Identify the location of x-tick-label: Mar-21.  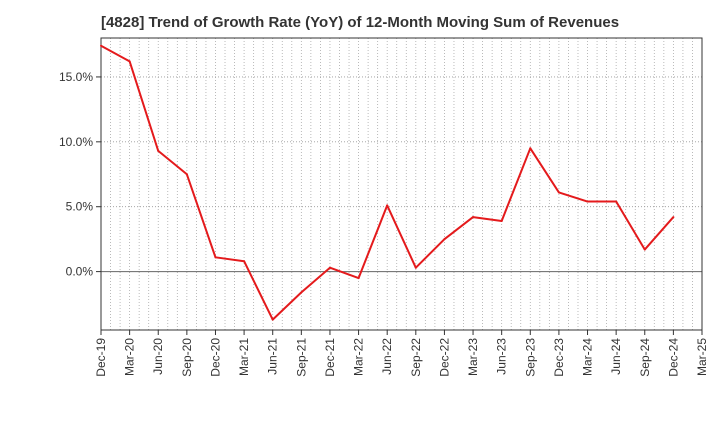
(244, 357).